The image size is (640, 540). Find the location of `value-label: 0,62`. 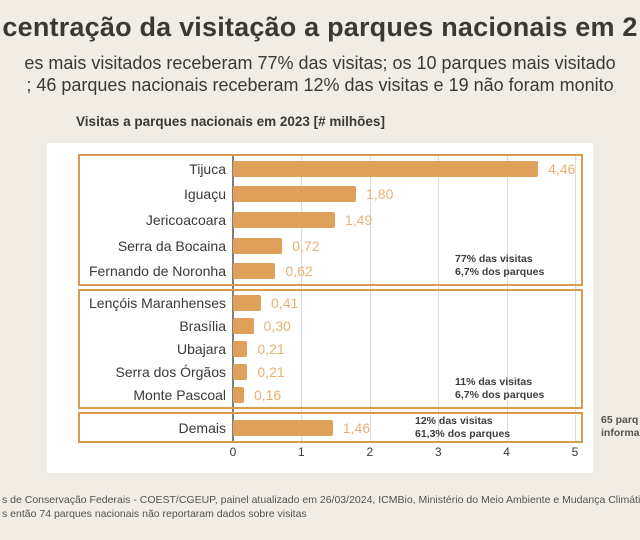

value-label: 0,62 is located at coordinates (299, 271).